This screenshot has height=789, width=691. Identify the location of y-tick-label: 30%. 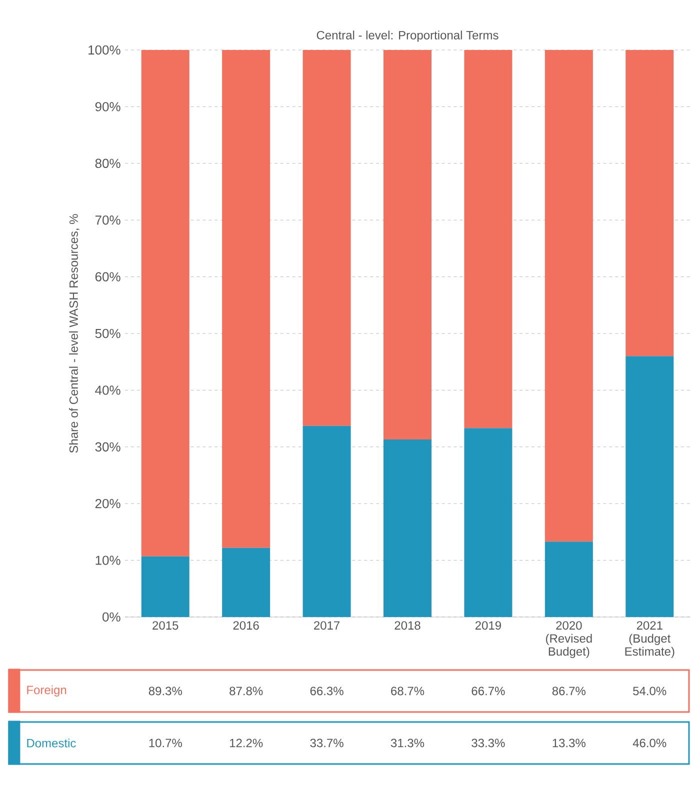
(107, 447).